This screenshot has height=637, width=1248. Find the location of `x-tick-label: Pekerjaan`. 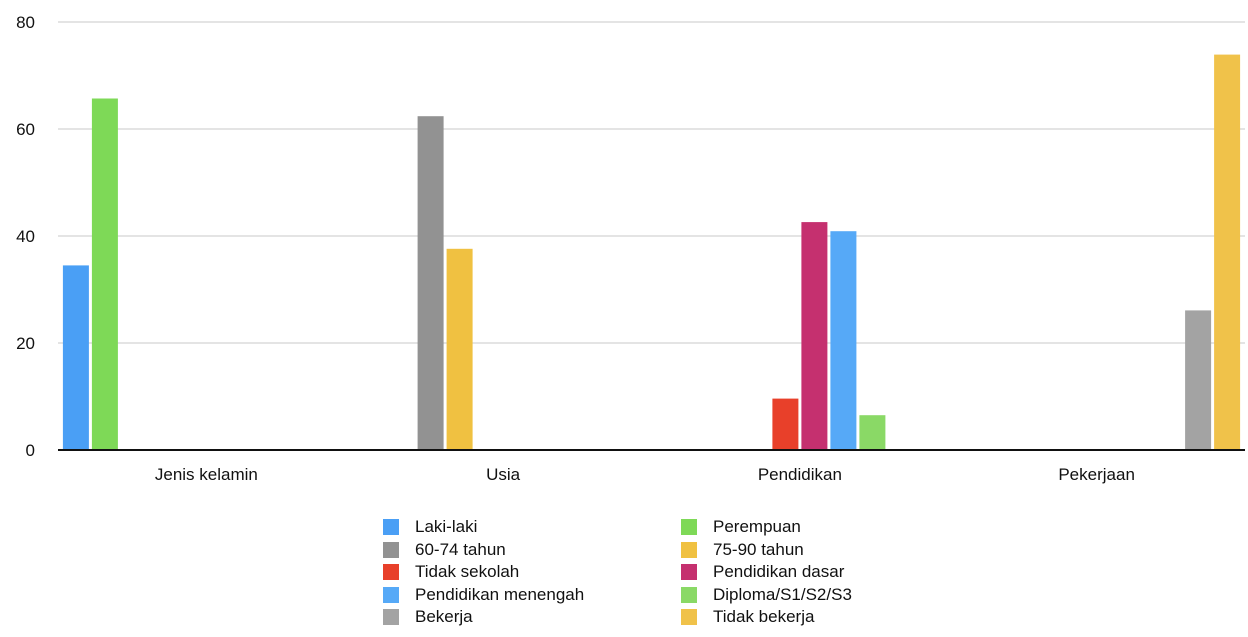

x-tick-label: Pekerjaan is located at coordinates (1096, 474).